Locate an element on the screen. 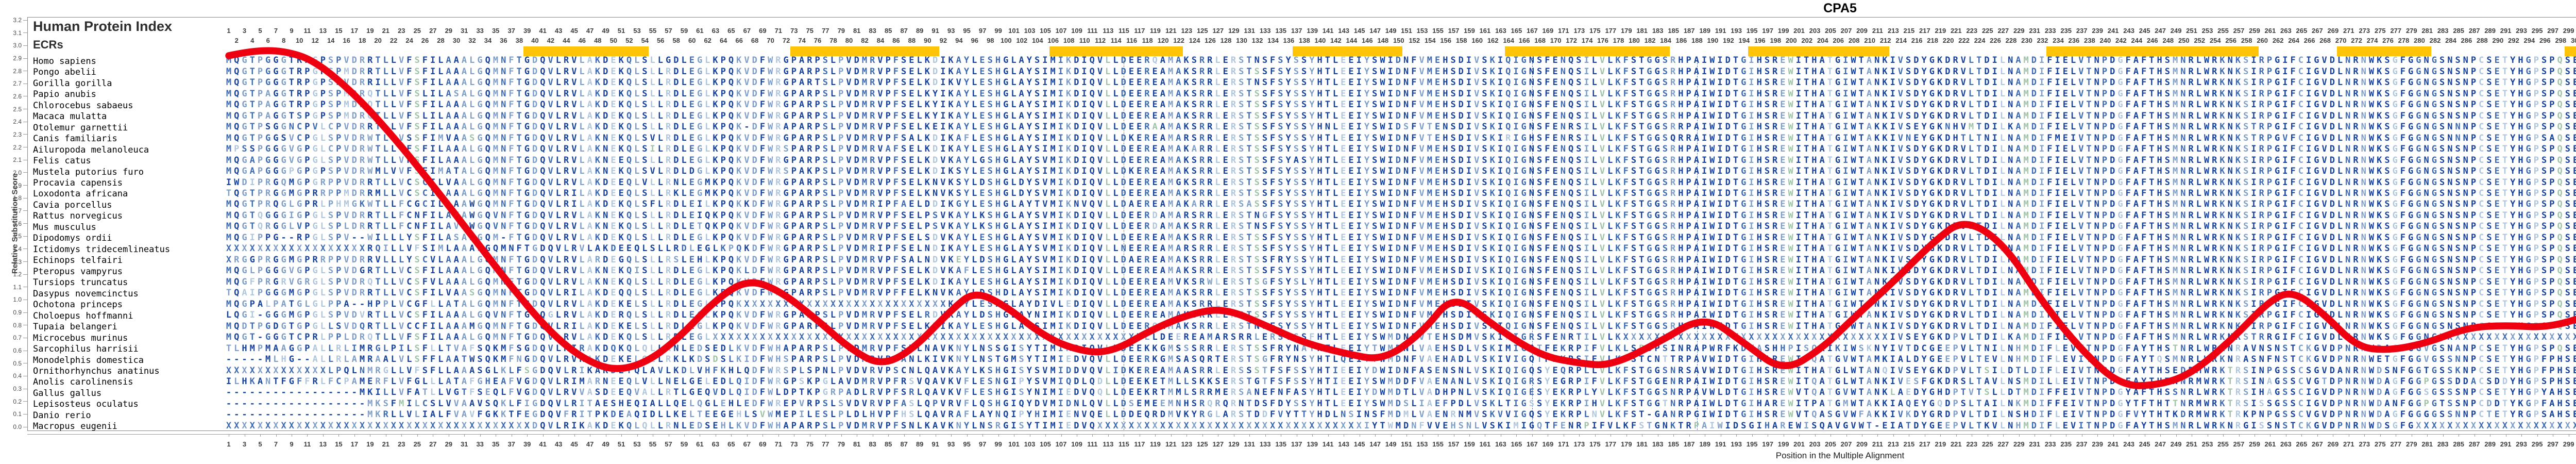 This screenshot has width=2576, height=464. ruler-number: 27 is located at coordinates (433, 444).